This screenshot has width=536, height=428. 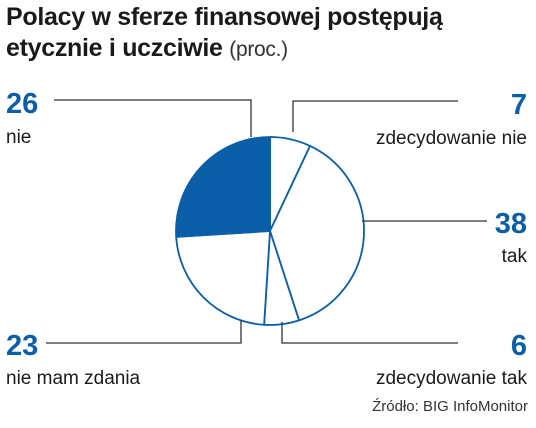 I want to click on unit-label: (proc.), so click(x=258, y=49).